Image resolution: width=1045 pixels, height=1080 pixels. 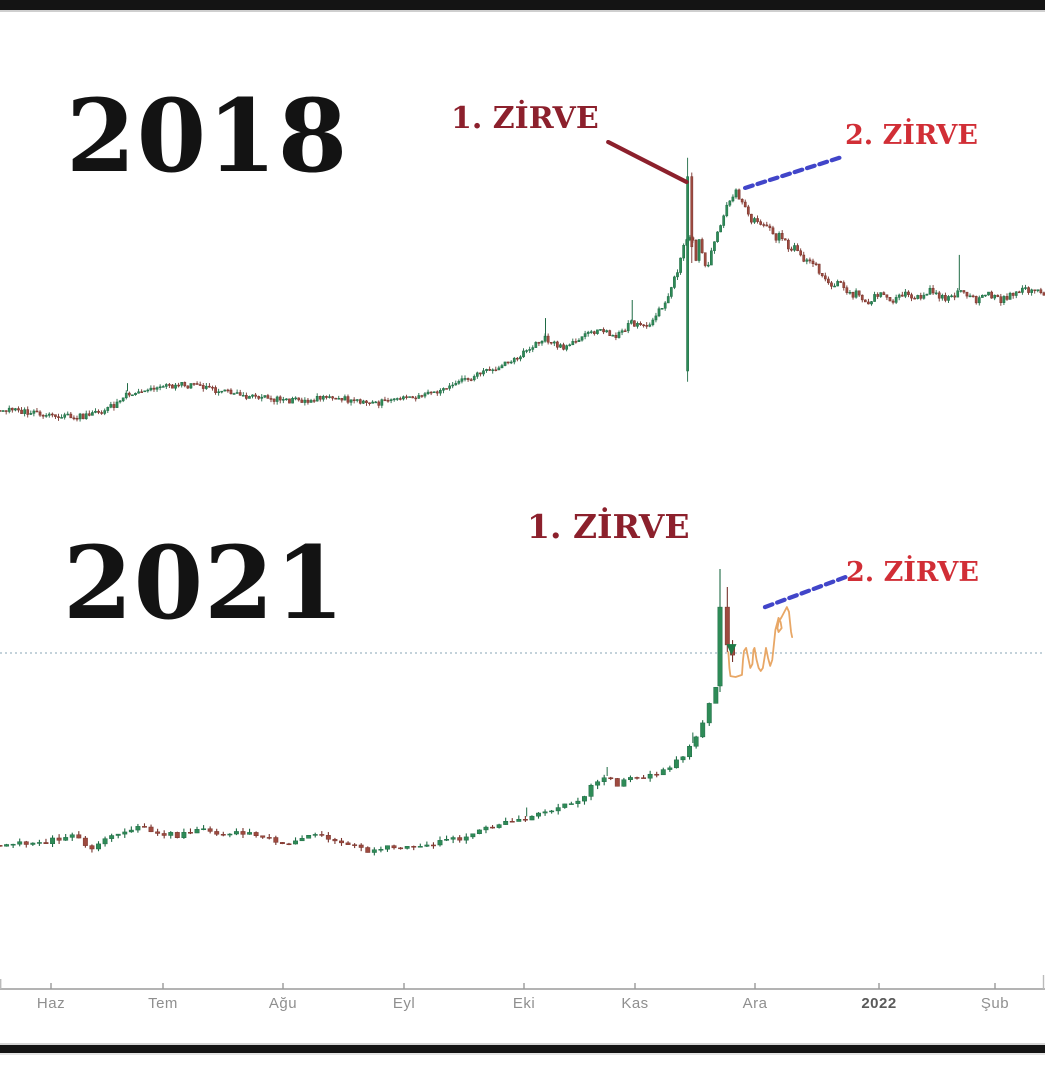 What do you see at coordinates (207, 136) in the screenshot?
I see `year-label-2018: 2018` at bounding box center [207, 136].